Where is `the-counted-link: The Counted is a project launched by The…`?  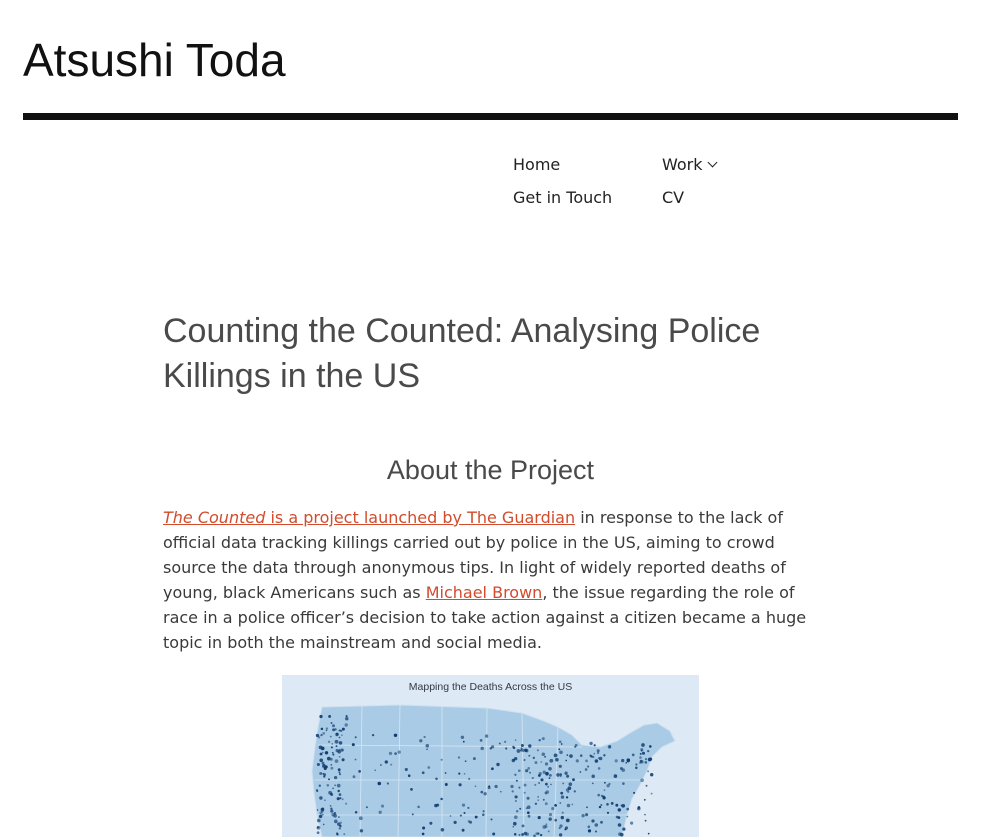
the-counted-link: The Counted is a project launched by The… is located at coordinates (369, 517).